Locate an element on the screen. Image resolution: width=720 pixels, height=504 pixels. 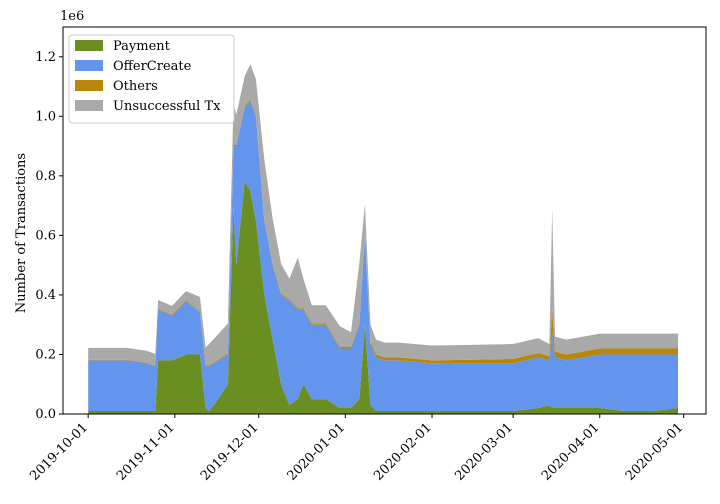
x-tick-label: 2020-05-01 is located at coordinates (655, 452).